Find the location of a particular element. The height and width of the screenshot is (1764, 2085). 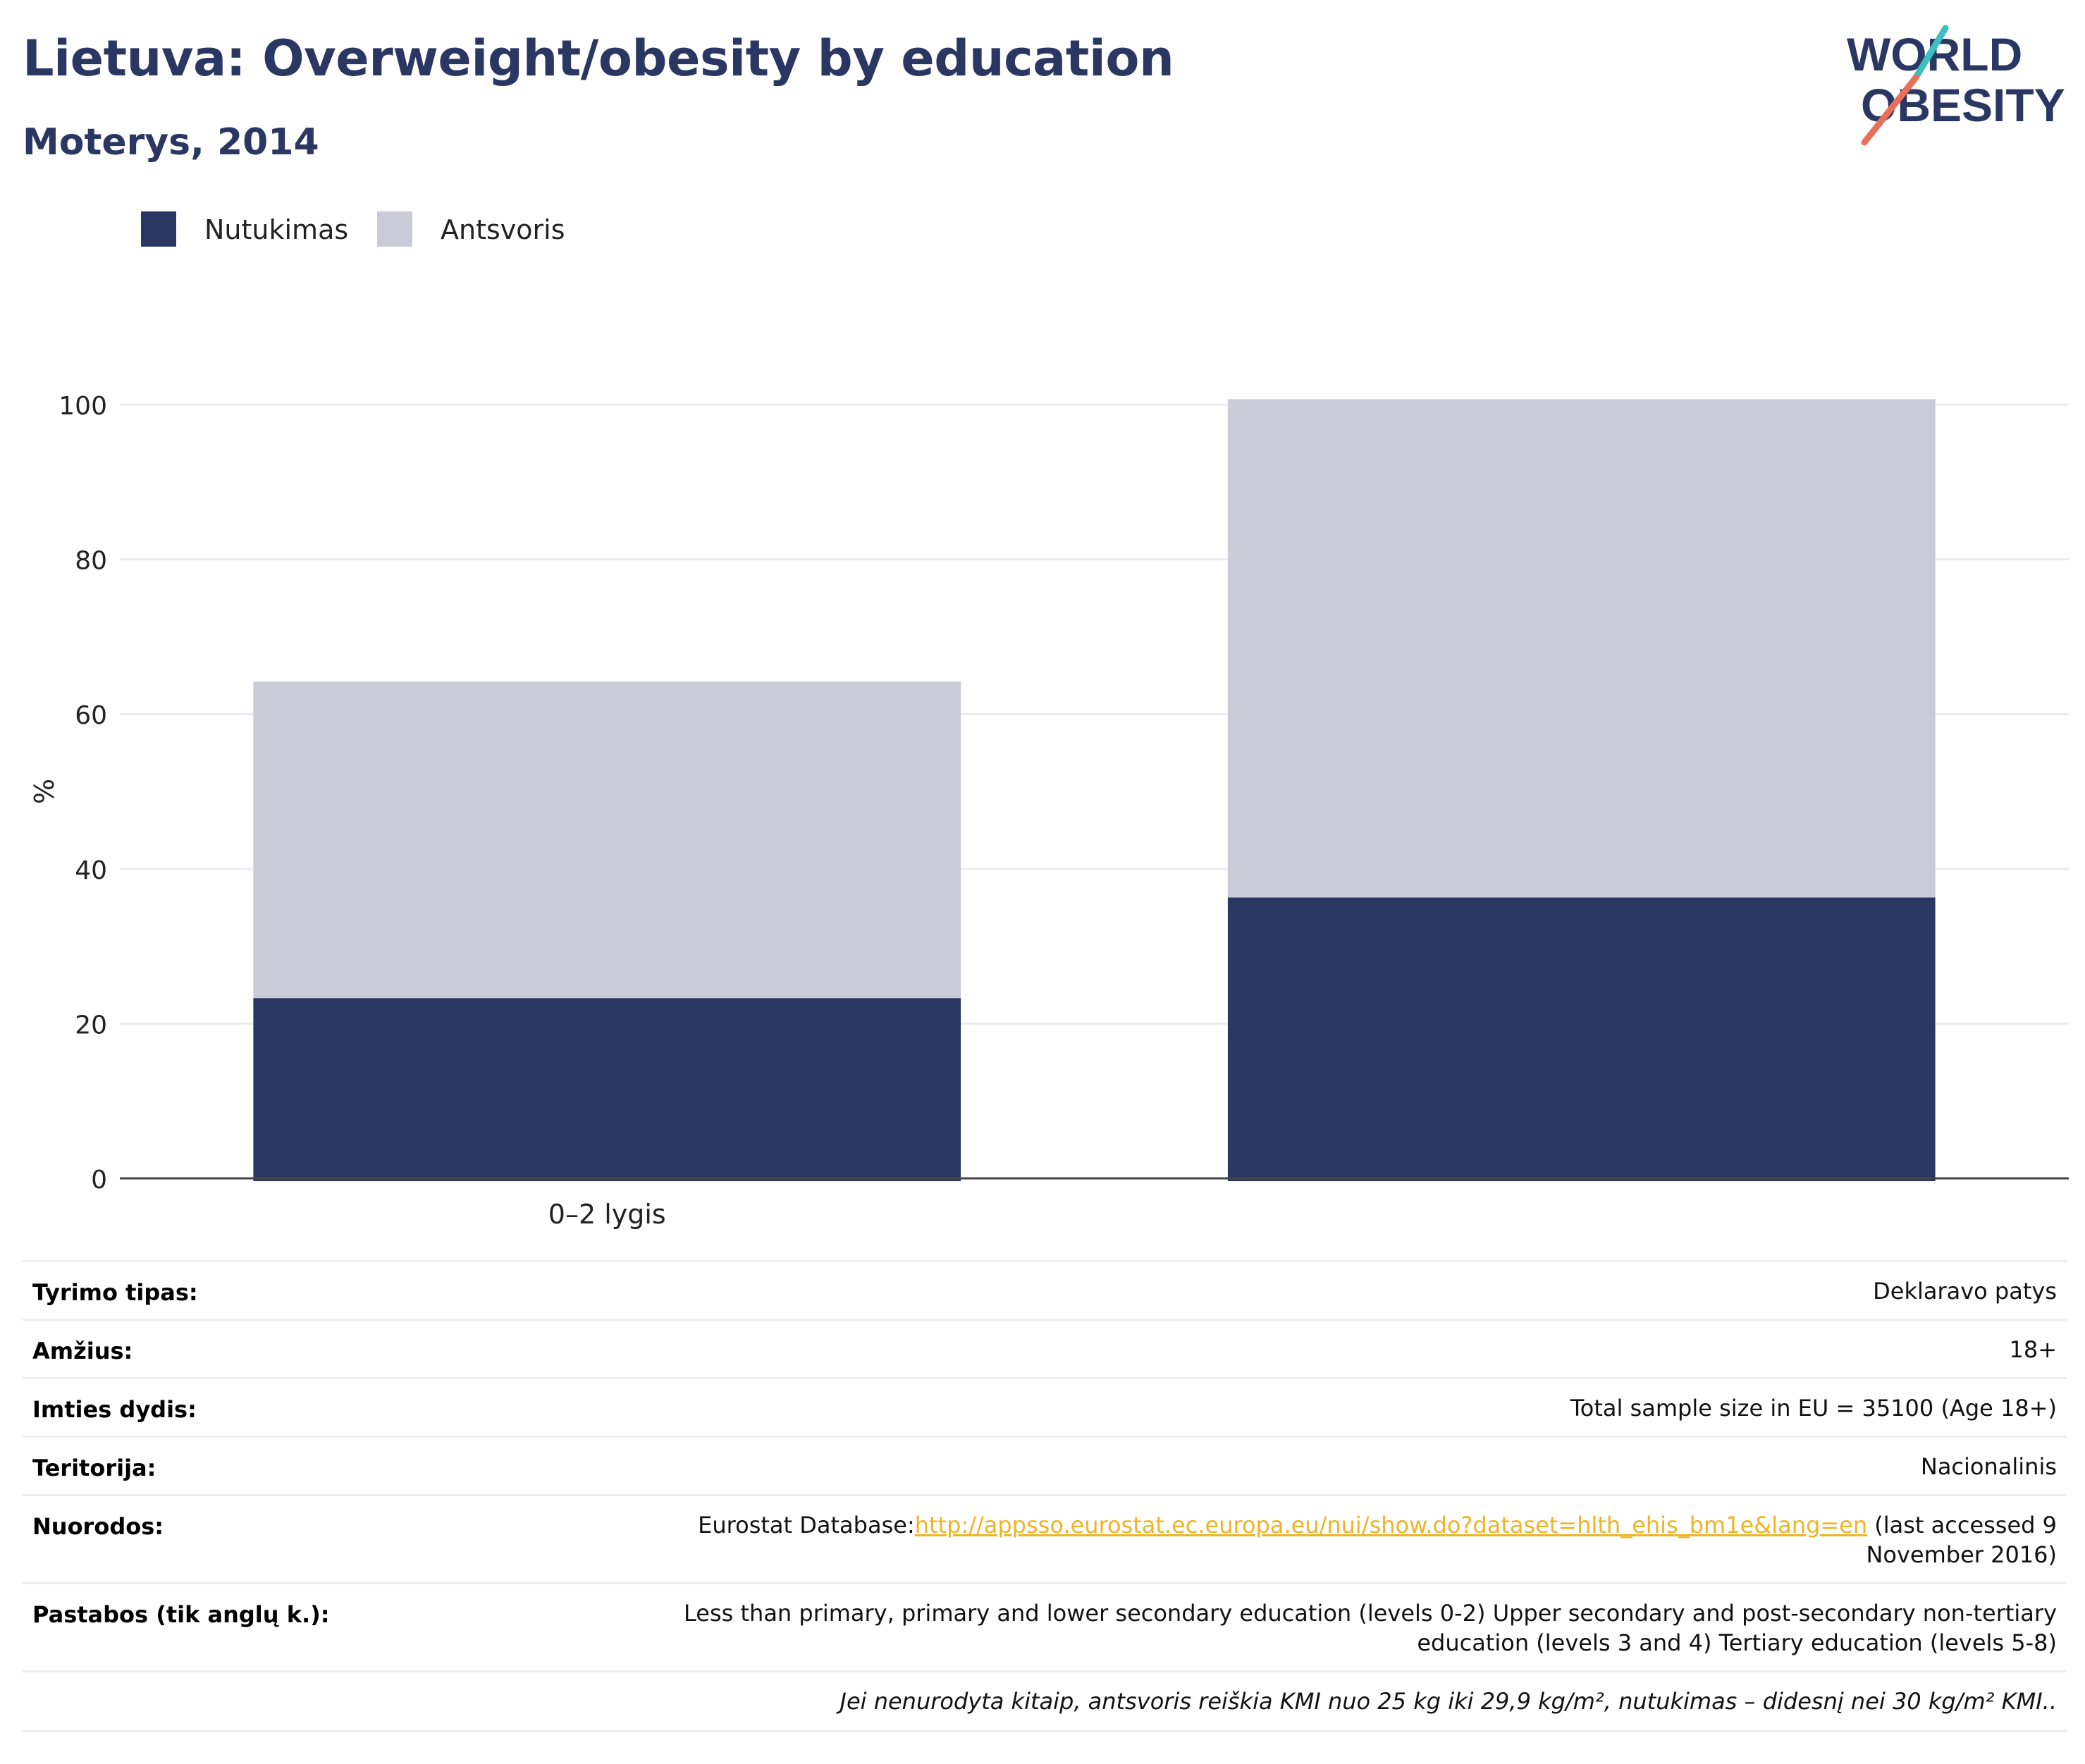

chart-title: Lietuva: Overweight/obesity by education is located at coordinates (598, 58).